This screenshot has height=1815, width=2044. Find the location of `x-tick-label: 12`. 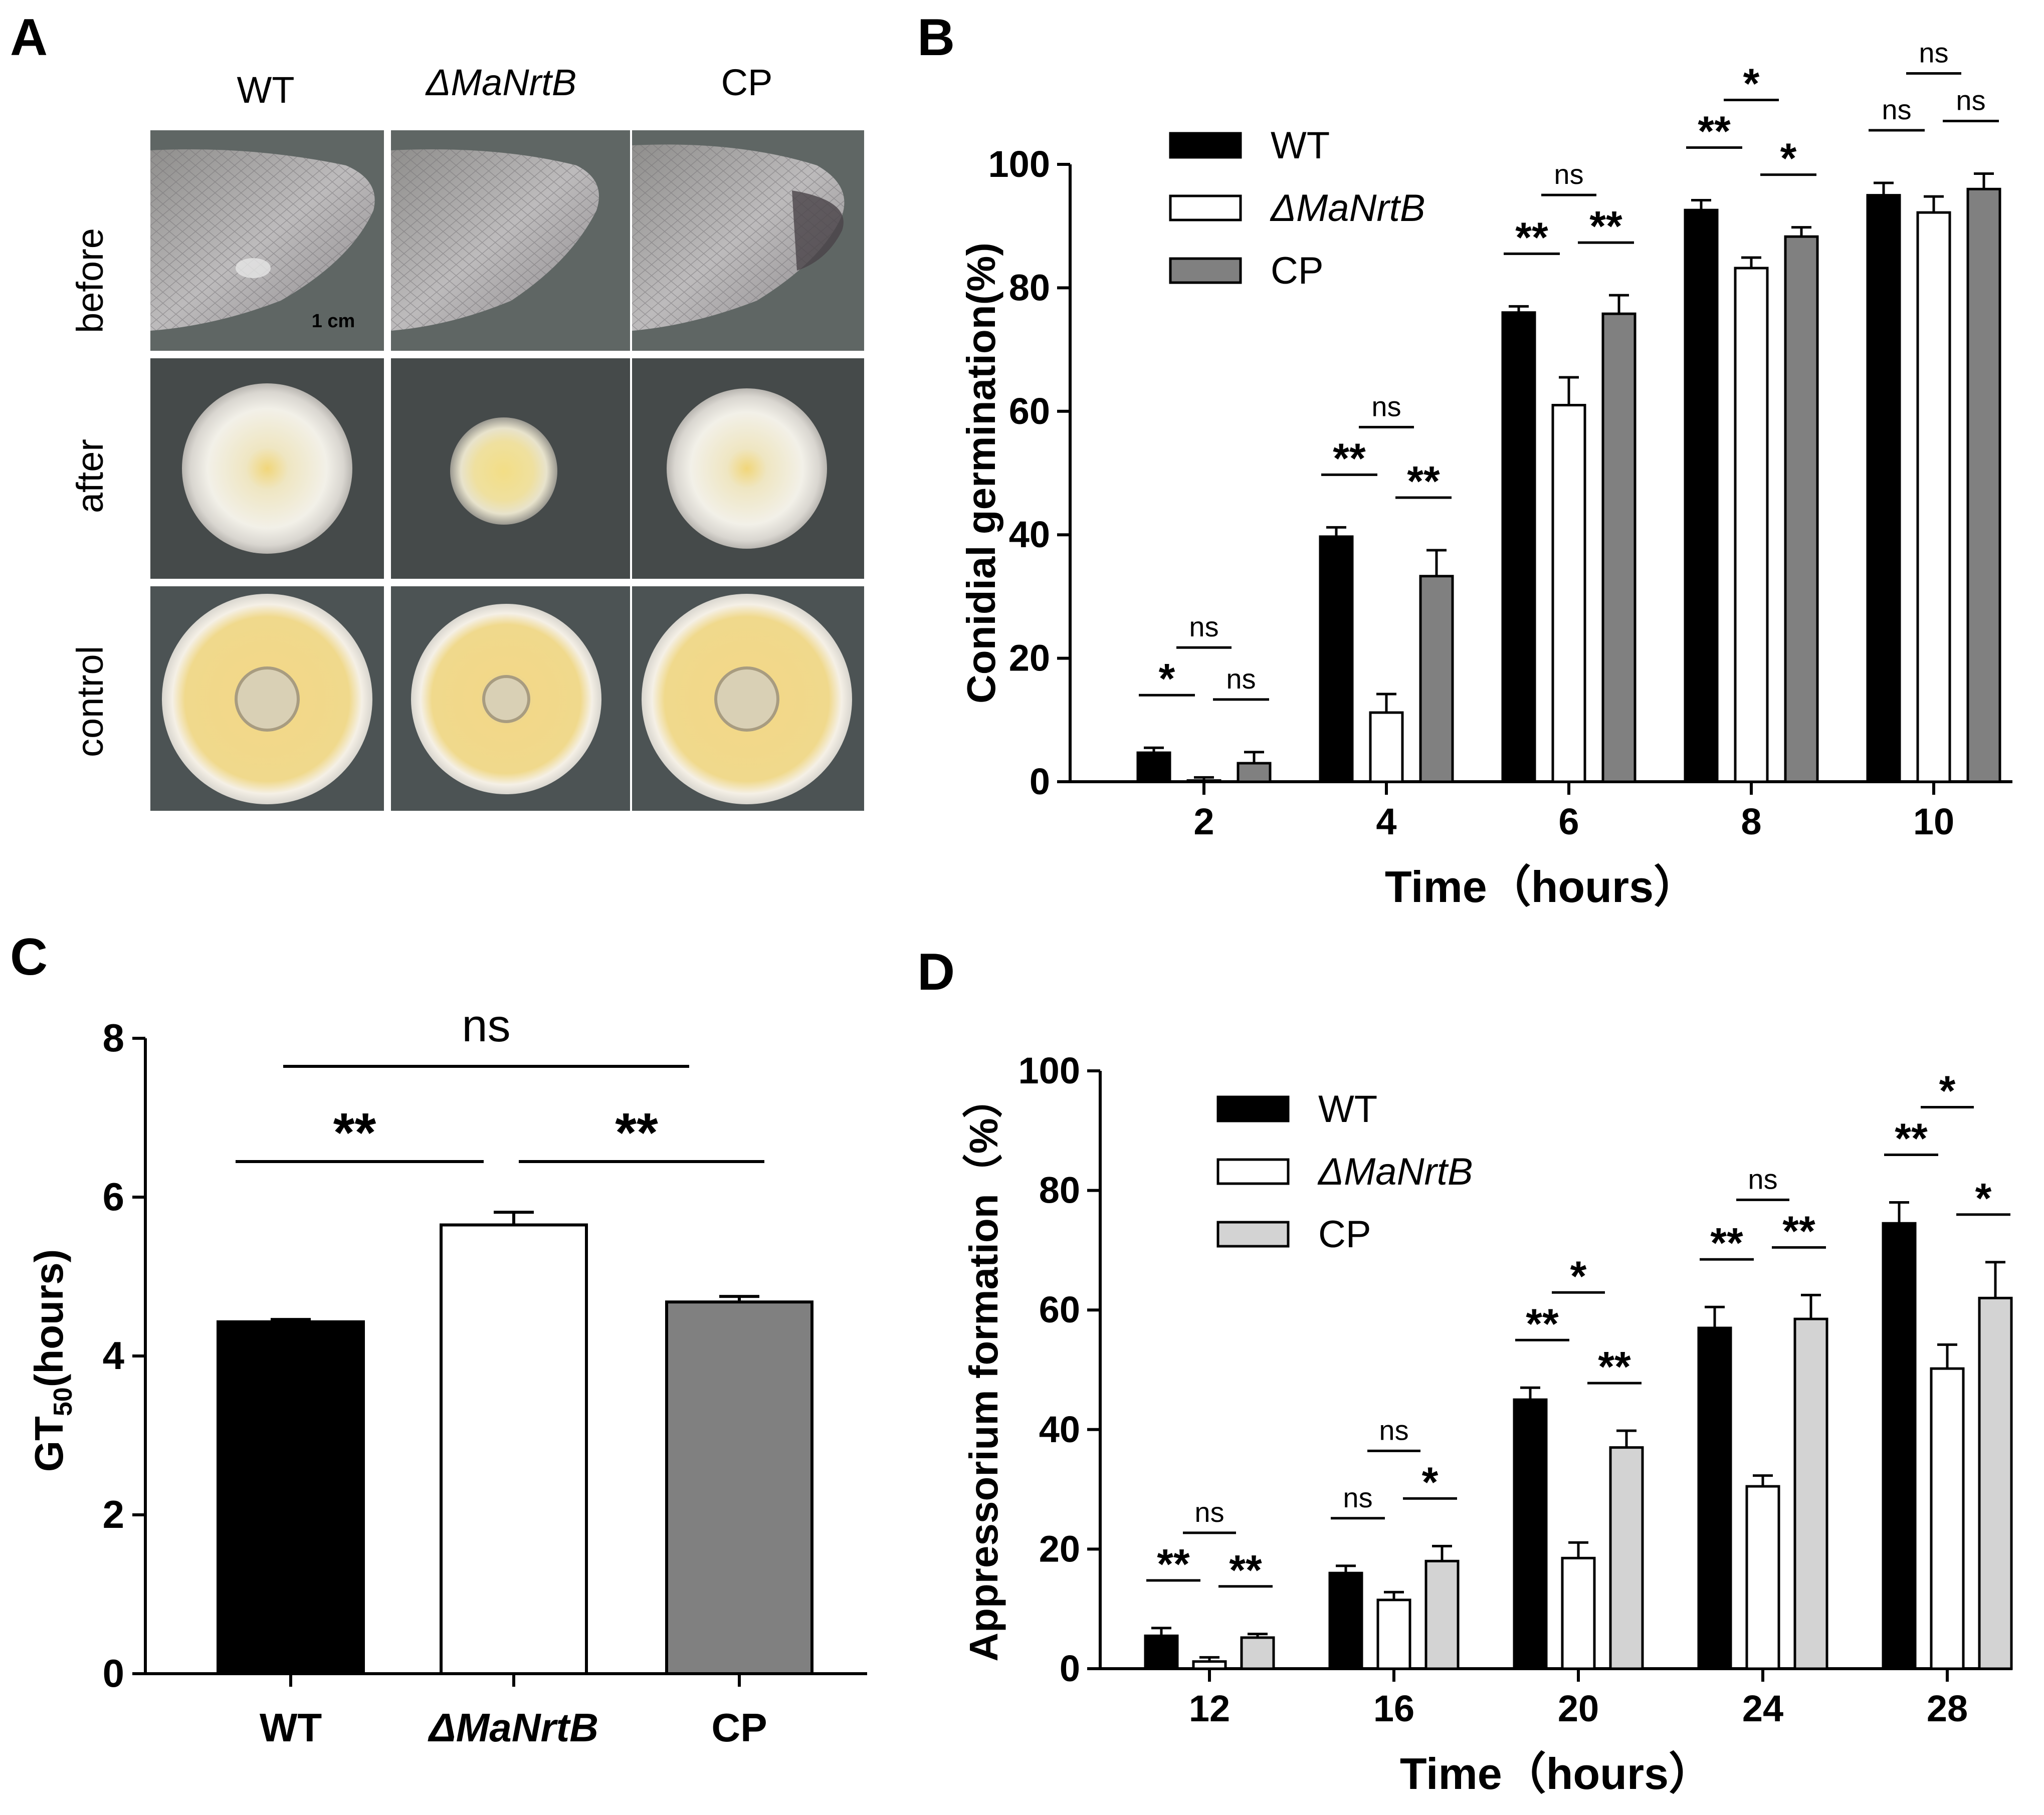

x-tick-label: 12 is located at coordinates (1209, 1708).